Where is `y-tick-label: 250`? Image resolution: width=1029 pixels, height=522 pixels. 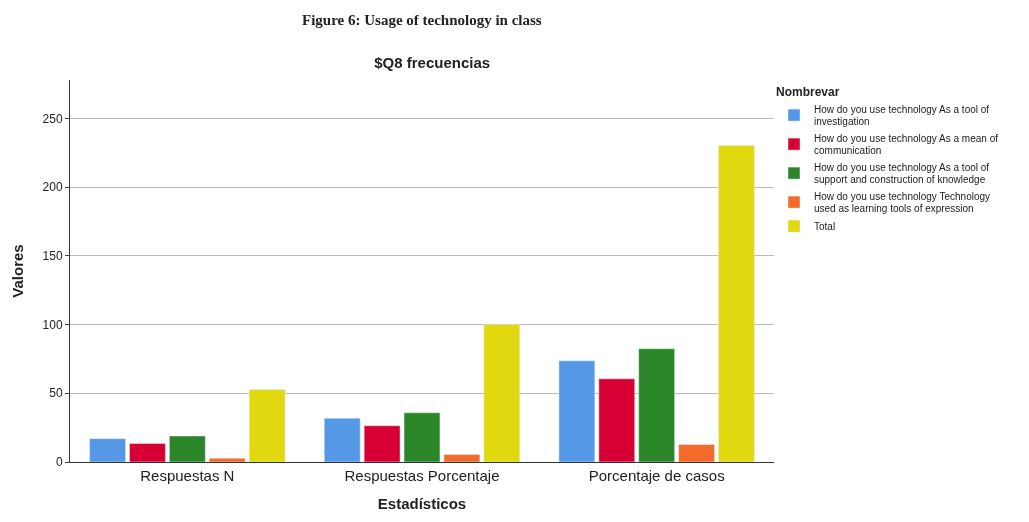
y-tick-label: 250 is located at coordinates (52, 118).